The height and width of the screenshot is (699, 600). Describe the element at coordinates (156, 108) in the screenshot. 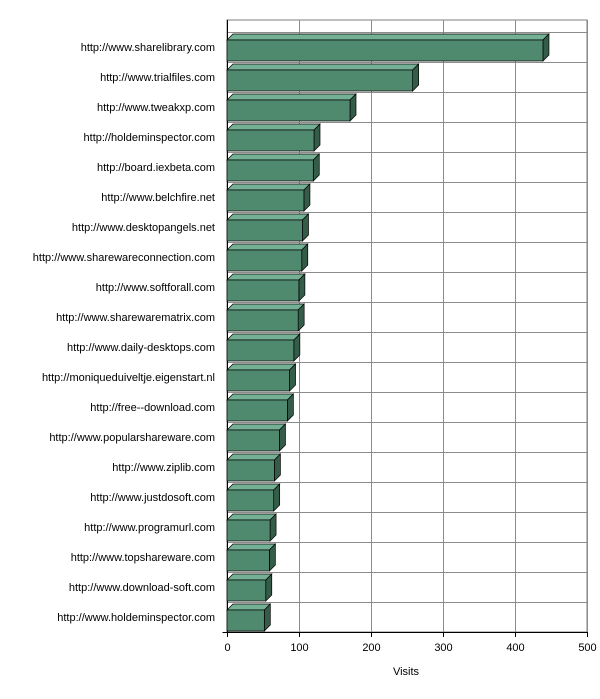

I see `category-label: http://www.tweakxp.com` at that location.